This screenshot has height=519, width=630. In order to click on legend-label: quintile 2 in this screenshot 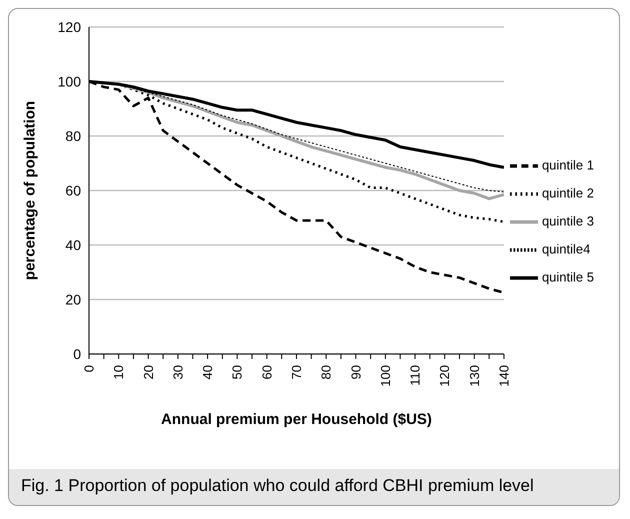, I will do `click(568, 192)`.